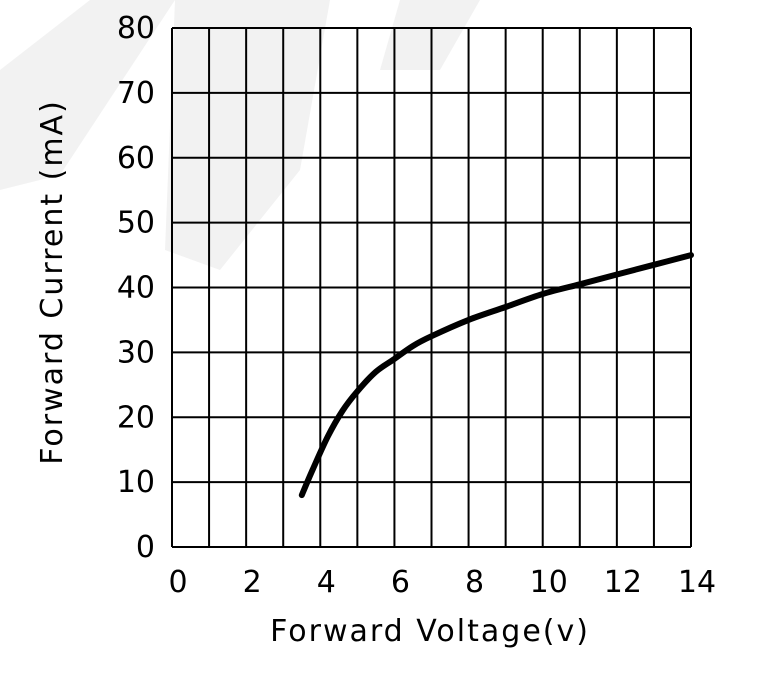  What do you see at coordinates (623, 582) in the screenshot?
I see `x-tick-label: 12` at bounding box center [623, 582].